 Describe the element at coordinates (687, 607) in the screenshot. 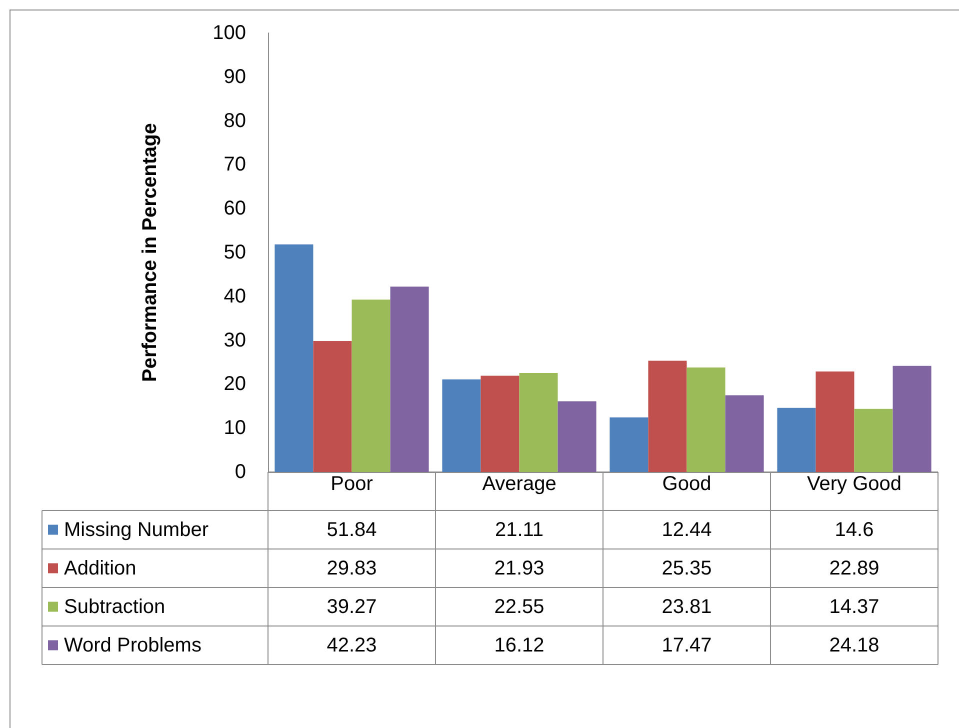

I see `data-label: 23.81` at that location.